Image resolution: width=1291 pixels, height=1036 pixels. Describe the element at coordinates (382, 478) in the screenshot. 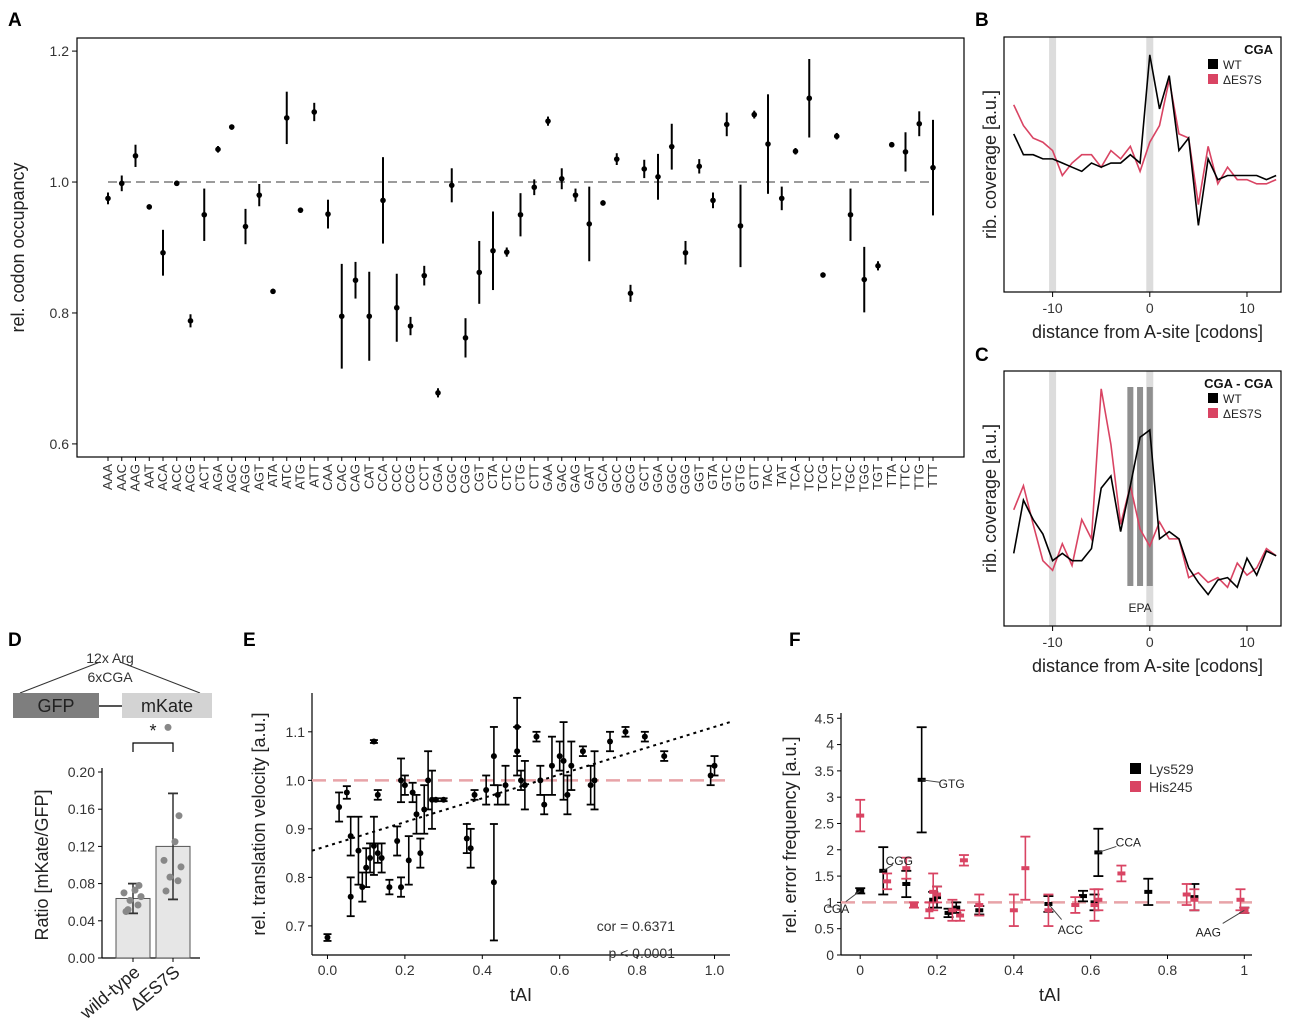

I see `codon-tick-label: CCA` at that location.